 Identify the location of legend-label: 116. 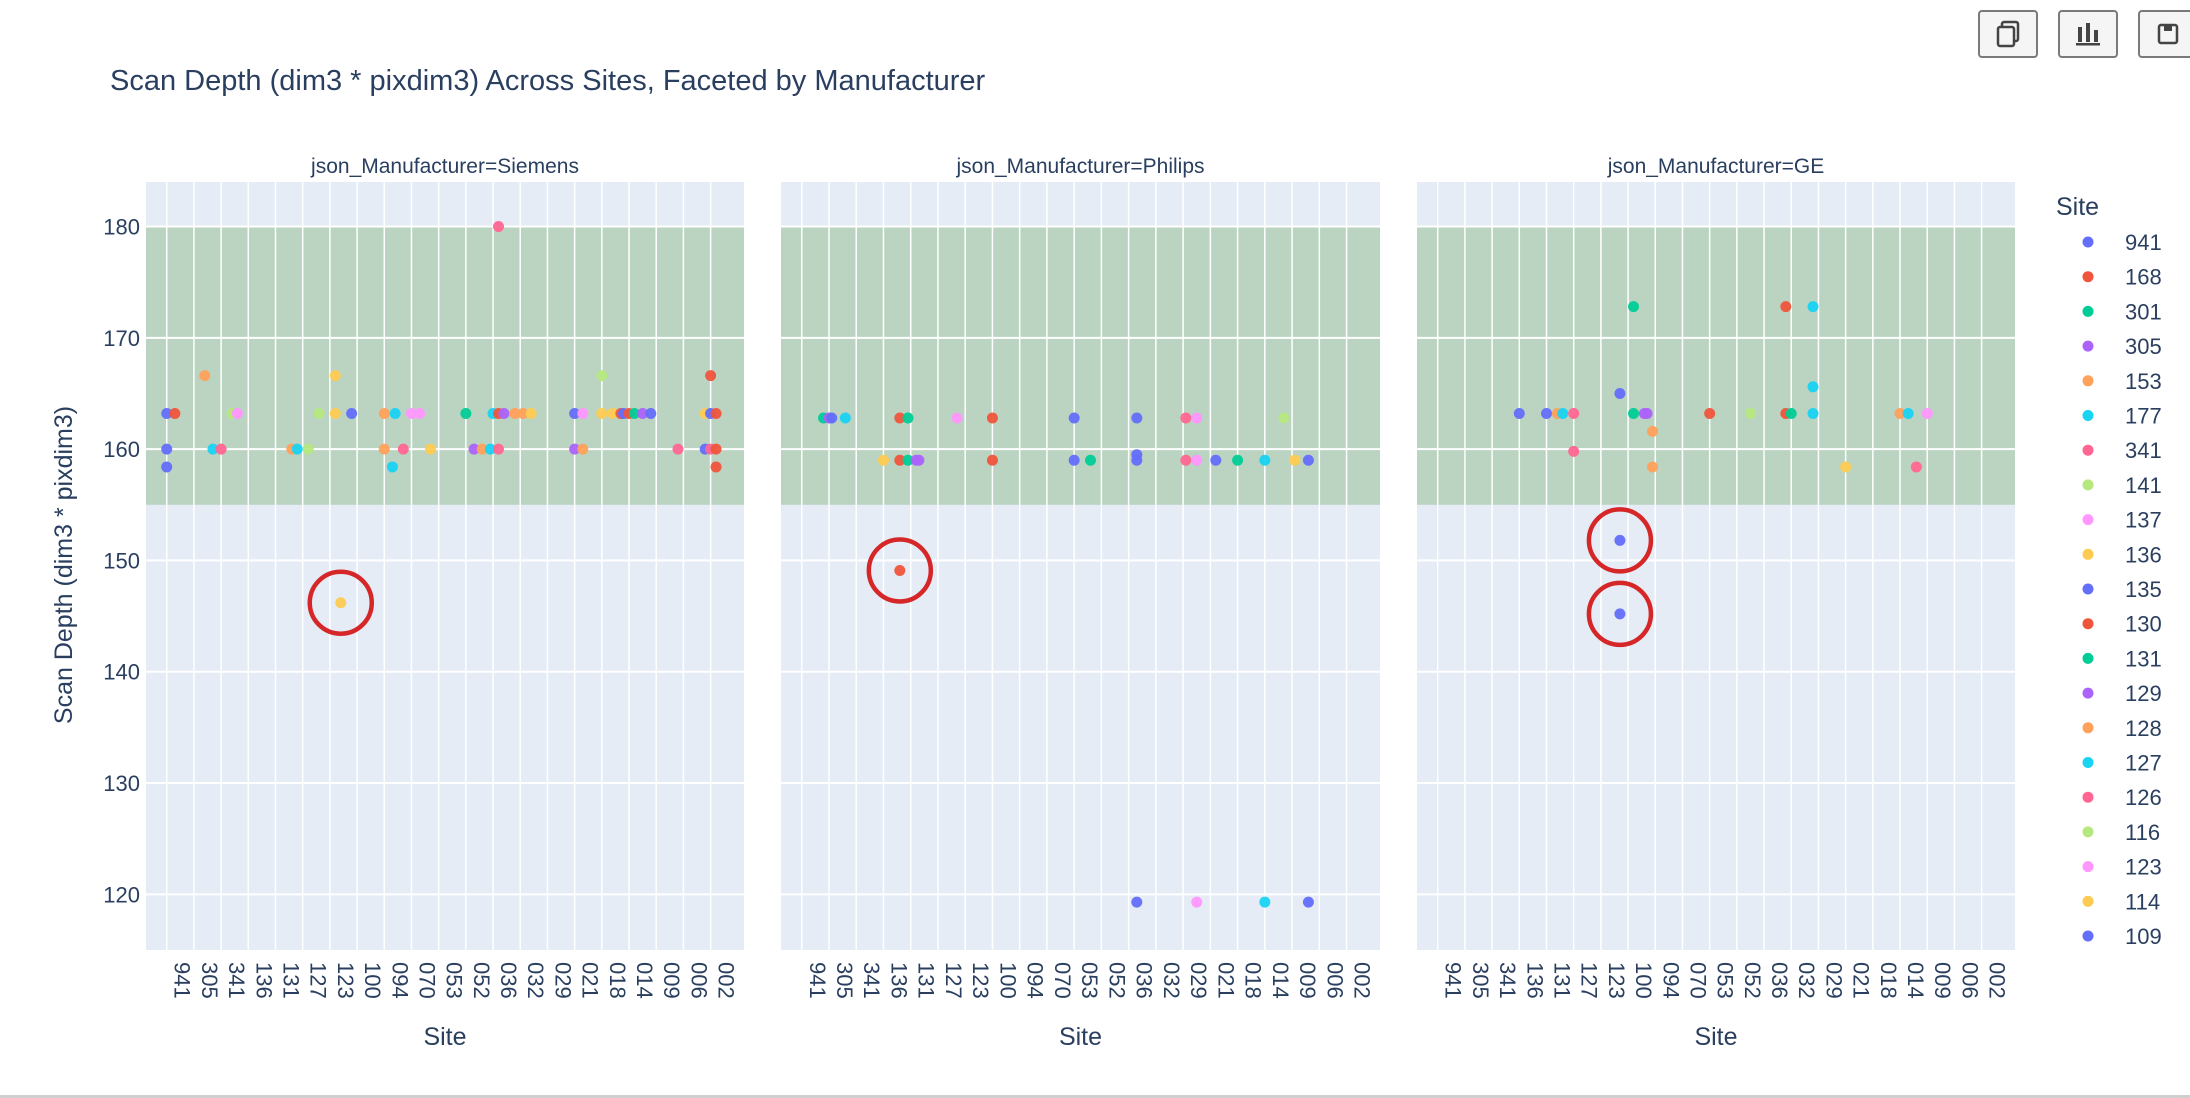
(2142, 832).